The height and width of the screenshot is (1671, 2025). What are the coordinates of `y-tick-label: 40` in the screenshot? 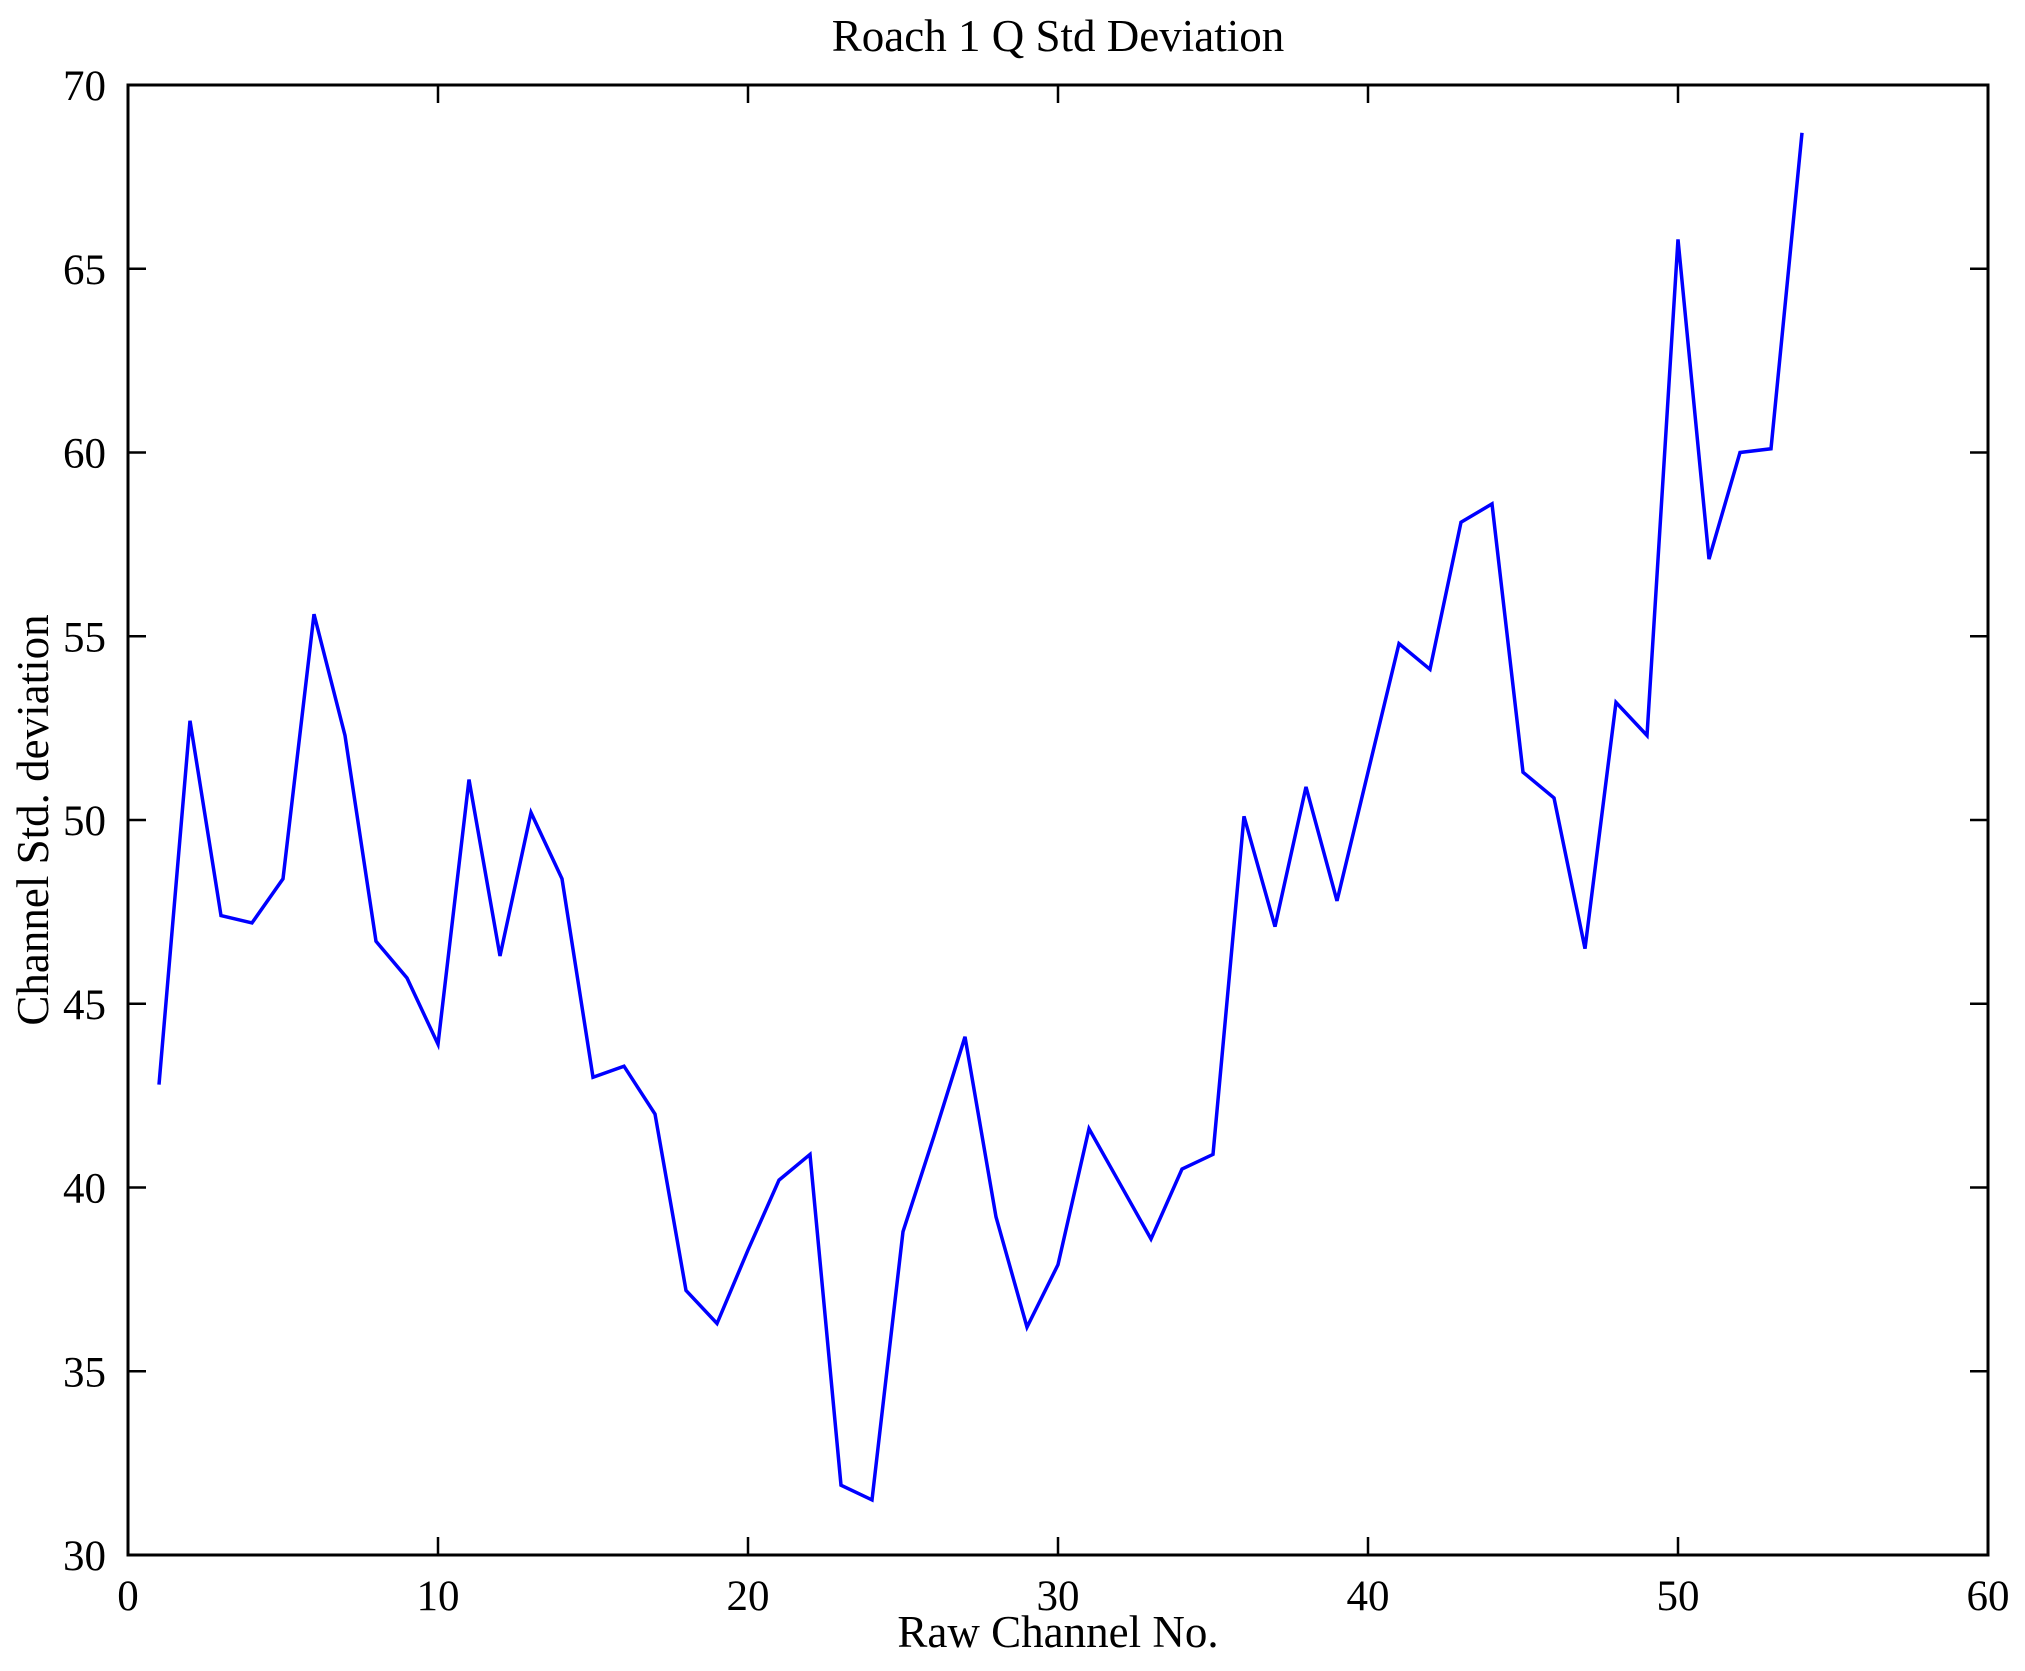 It's located at (84, 1189).